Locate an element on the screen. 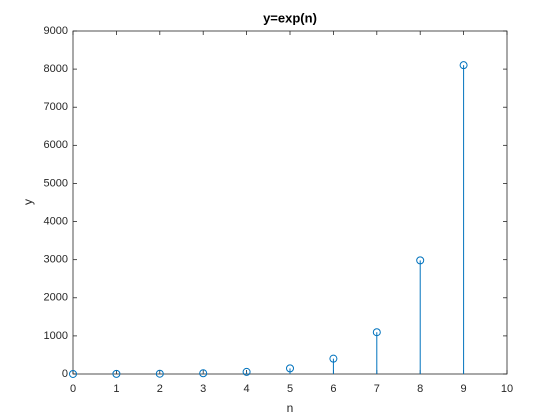  y-tick-label: 5000 is located at coordinates (56, 183).